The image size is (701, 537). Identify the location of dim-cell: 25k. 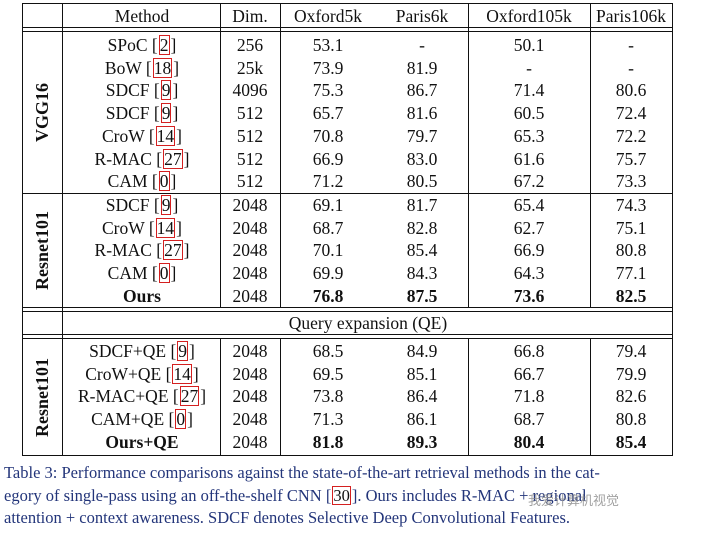
(250, 67).